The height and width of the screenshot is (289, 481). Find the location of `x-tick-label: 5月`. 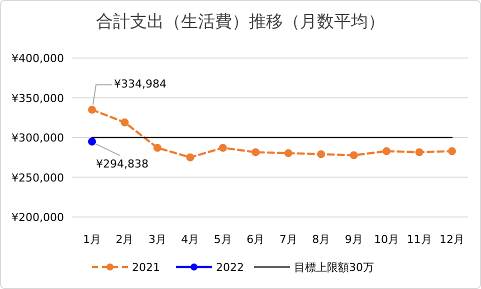

x-tick-label: 5月 is located at coordinates (223, 239).